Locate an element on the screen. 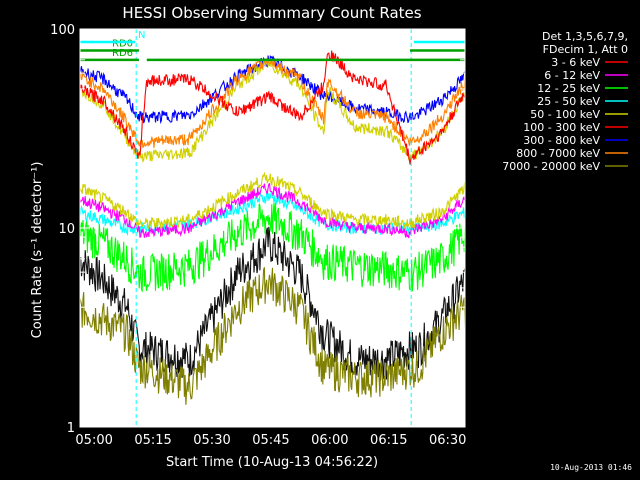 Image resolution: width=640 pixels, height=480 pixels. legend-entry-label: 25 - 50 keV is located at coordinates (568, 101).